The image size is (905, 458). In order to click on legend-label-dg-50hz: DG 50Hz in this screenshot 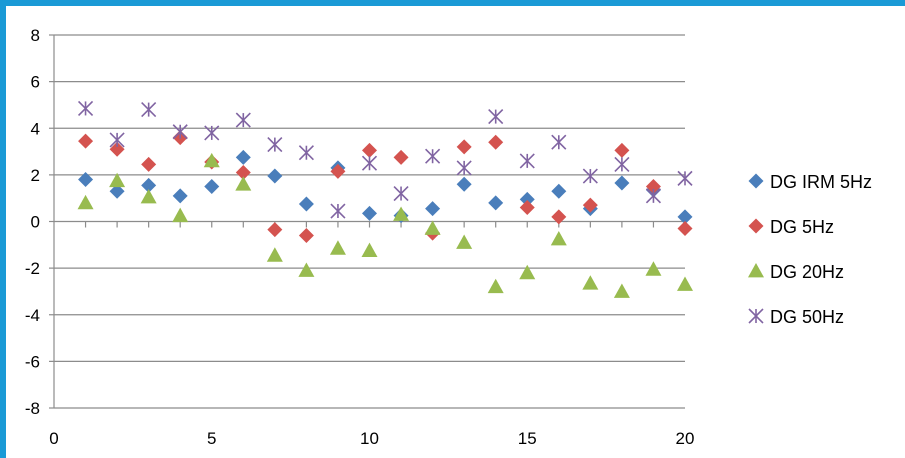, I will do `click(807, 317)`.